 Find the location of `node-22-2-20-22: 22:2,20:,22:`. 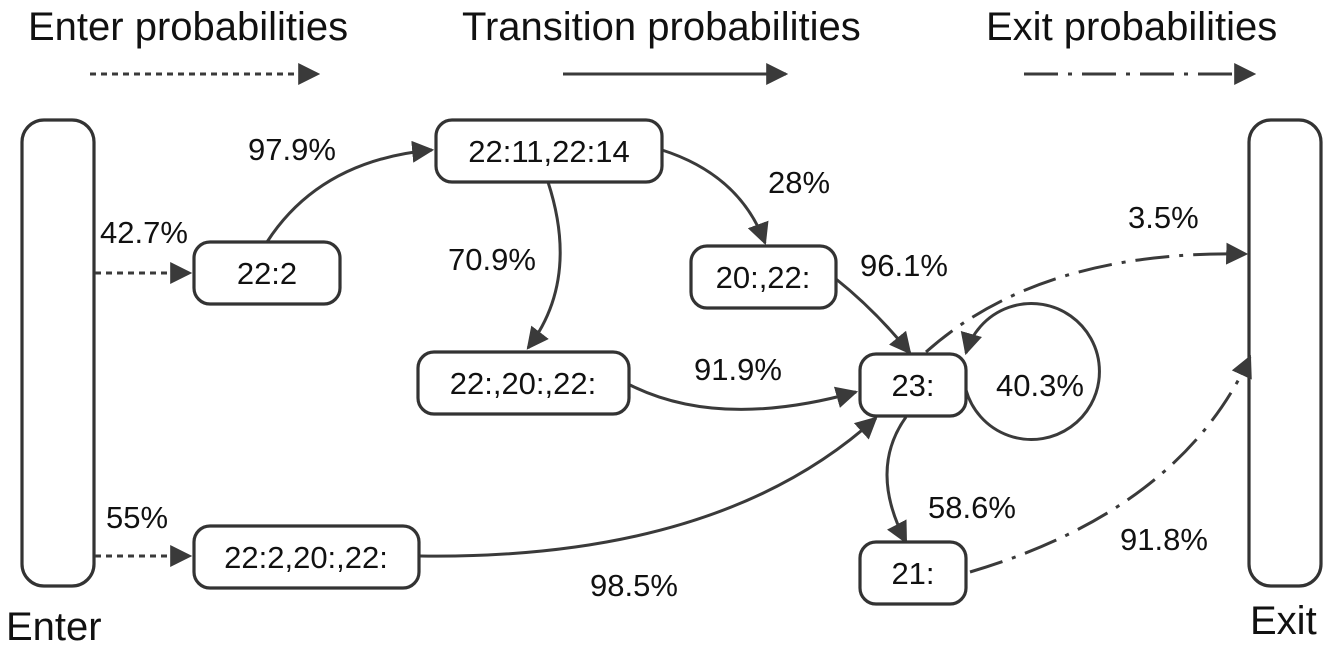

node-22-2-20-22: 22:2,20:,22: is located at coordinates (306, 557).